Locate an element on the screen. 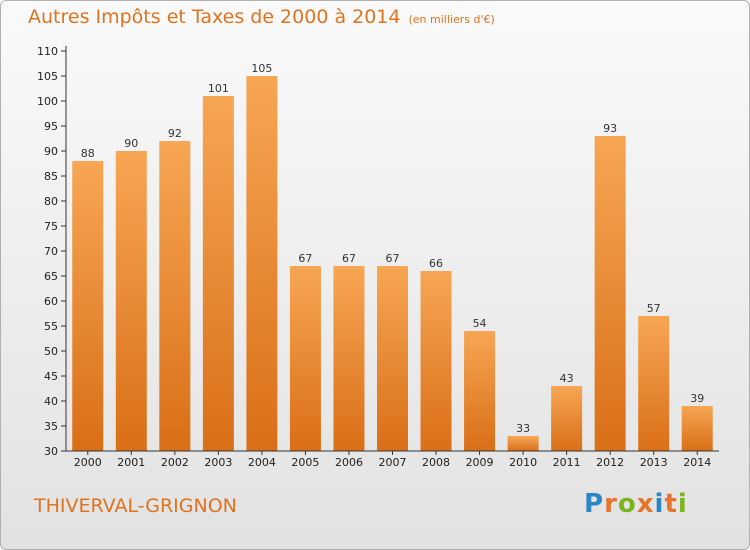  bar-2005 is located at coordinates (305, 358).